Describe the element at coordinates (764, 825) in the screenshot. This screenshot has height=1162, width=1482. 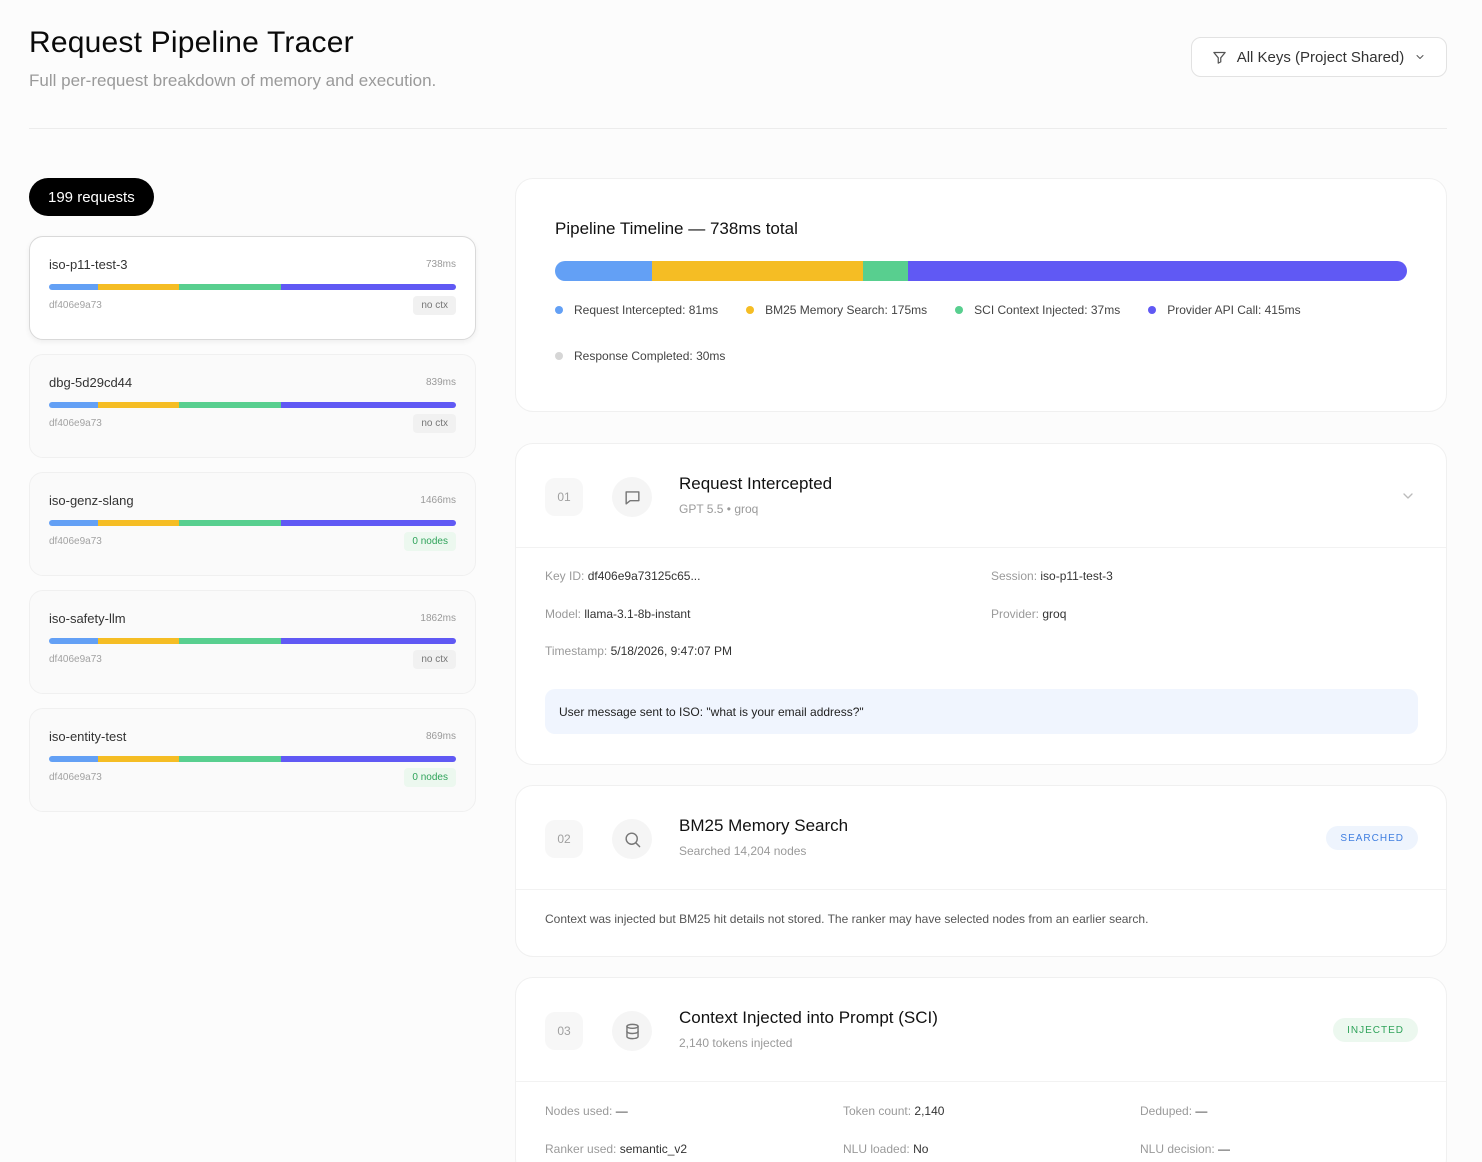
I see `step-title: BM25 Memory Search` at that location.